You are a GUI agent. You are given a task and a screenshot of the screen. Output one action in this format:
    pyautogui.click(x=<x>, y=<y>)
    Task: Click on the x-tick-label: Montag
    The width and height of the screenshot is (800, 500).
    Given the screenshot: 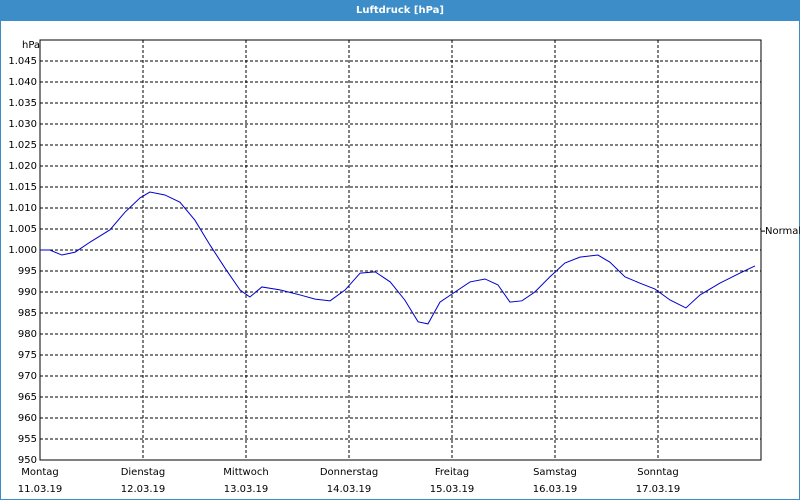 What is the action you would take?
    pyautogui.click(x=39, y=472)
    